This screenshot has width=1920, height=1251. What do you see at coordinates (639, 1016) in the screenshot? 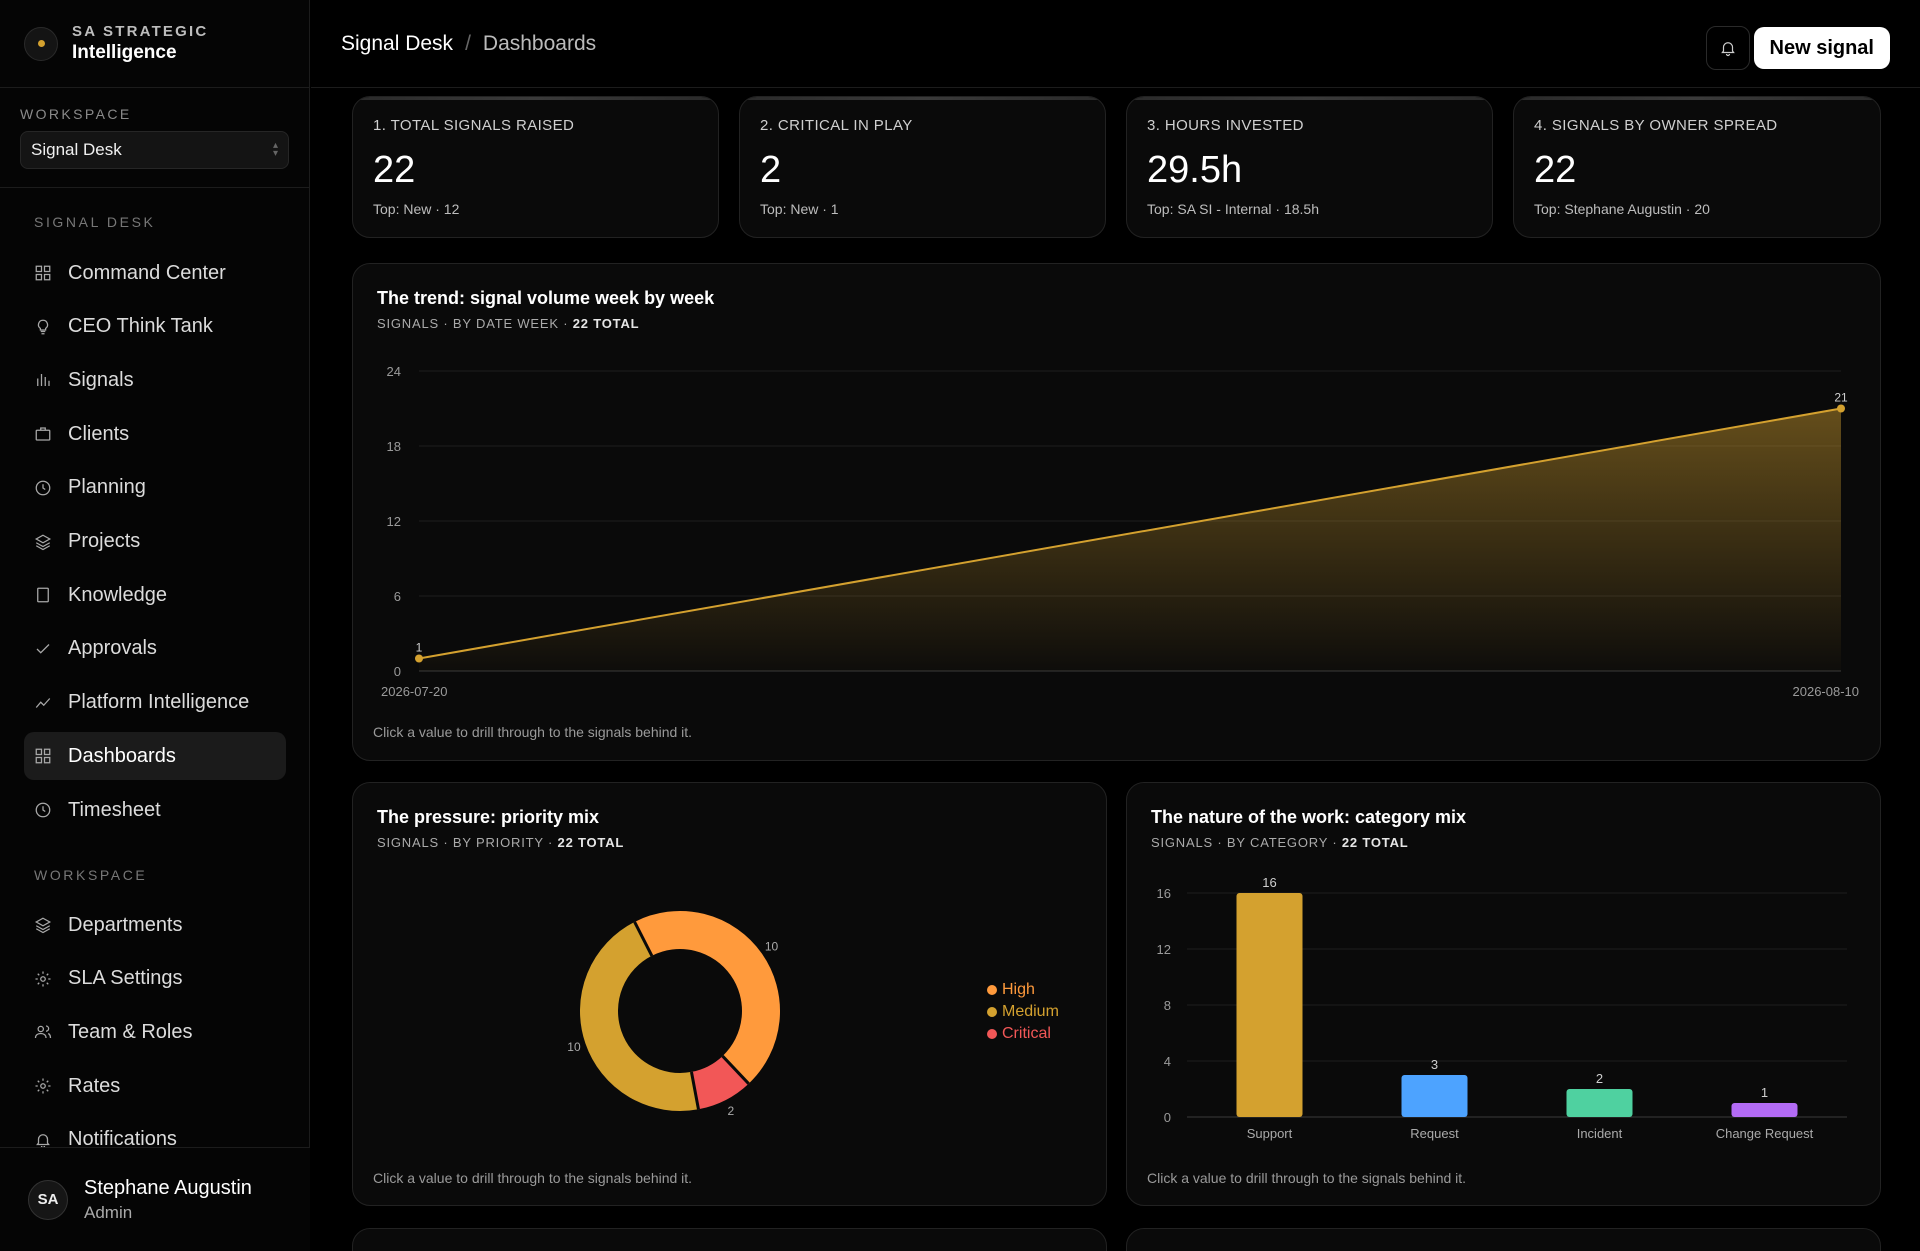
I see `donut-slice-medium` at bounding box center [639, 1016].